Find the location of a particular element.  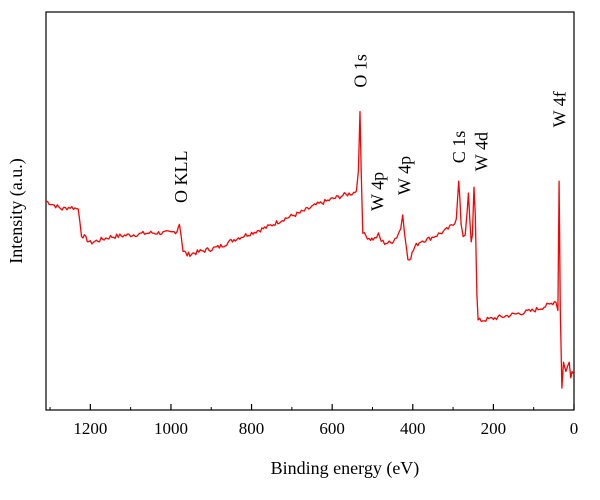

x-axis-tick-labels: 1200 1000 800 600 400 200 0 is located at coordinates (325, 428).